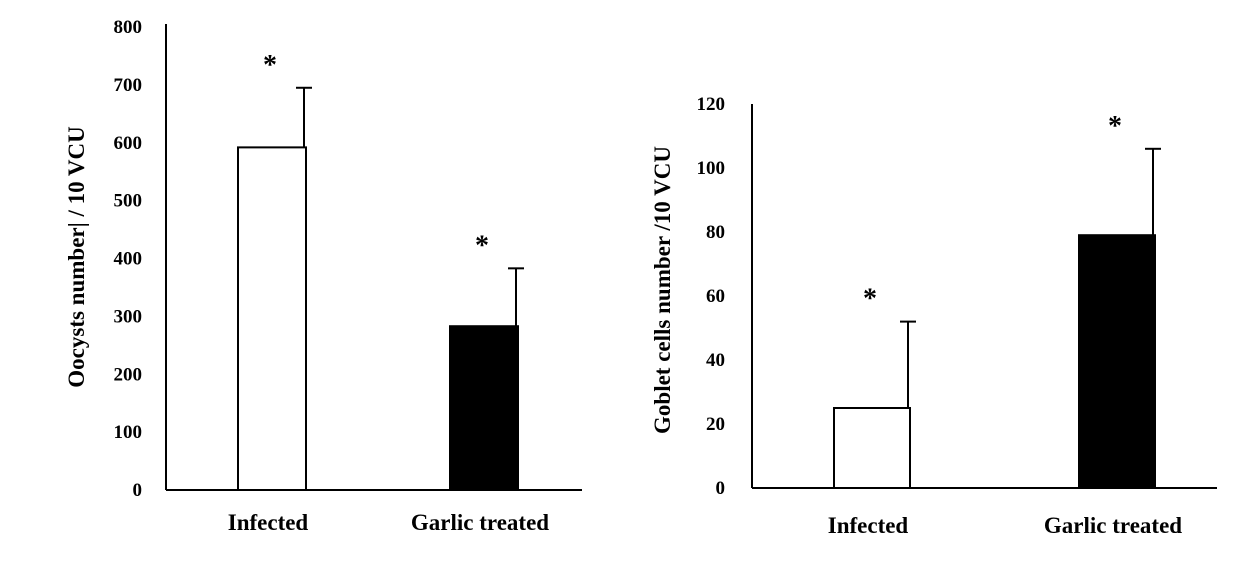  What do you see at coordinates (715, 424) in the screenshot?
I see `y-tick-label: 20` at bounding box center [715, 424].